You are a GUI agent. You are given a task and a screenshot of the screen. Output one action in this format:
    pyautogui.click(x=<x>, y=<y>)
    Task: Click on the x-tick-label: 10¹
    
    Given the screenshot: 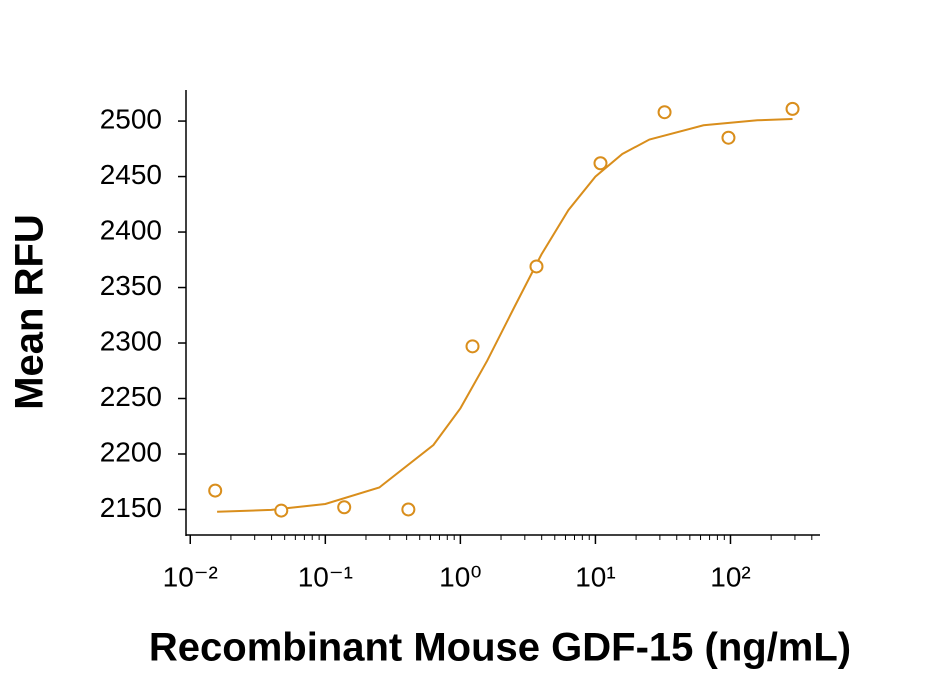 What is the action you would take?
    pyautogui.click(x=595, y=576)
    